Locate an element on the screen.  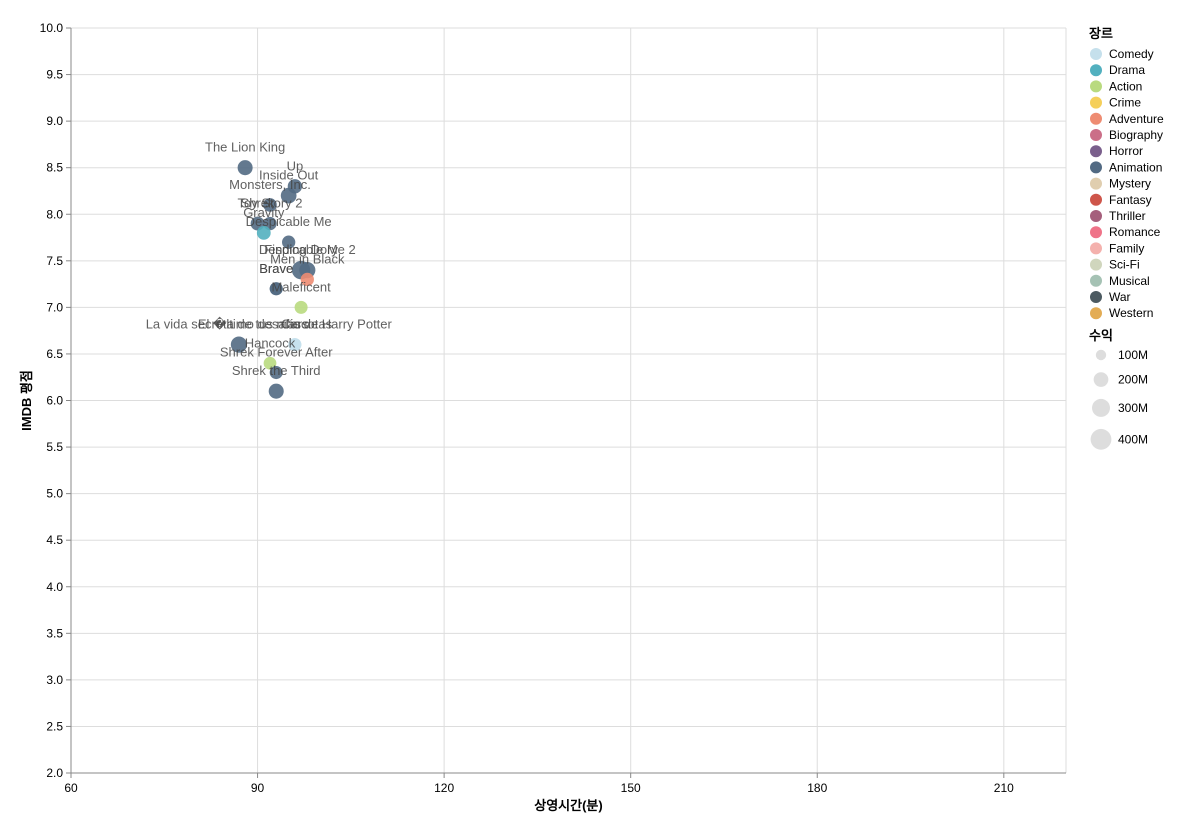
y-tick-label: 4.5 is located at coordinates (54, 540).